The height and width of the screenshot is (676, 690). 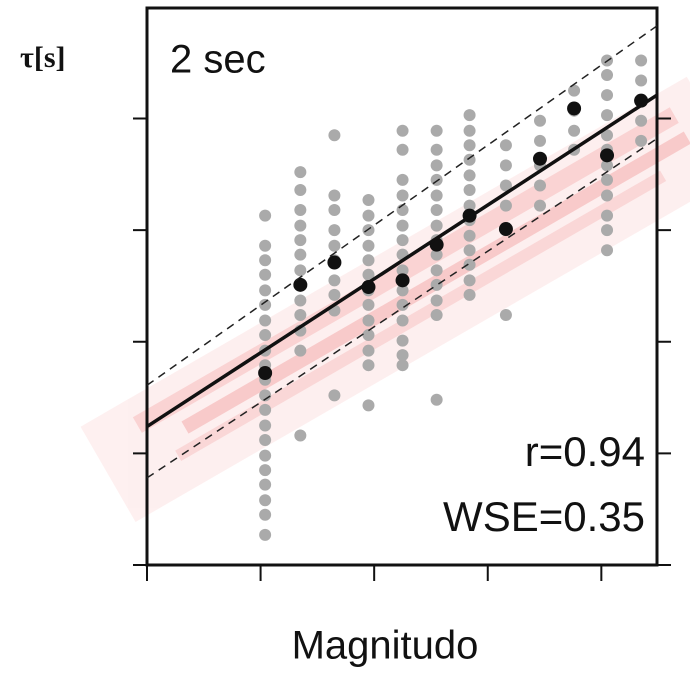 I want to click on annotation: r=0.94, so click(x=585, y=451).